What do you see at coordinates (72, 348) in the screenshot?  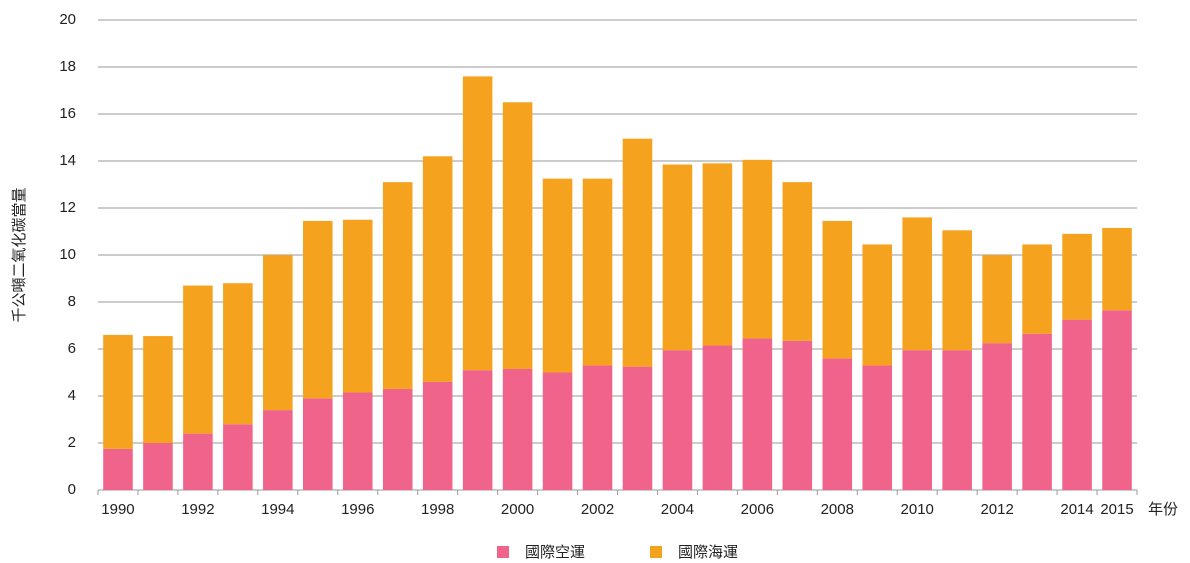 I see `y-tick-label: 6` at bounding box center [72, 348].